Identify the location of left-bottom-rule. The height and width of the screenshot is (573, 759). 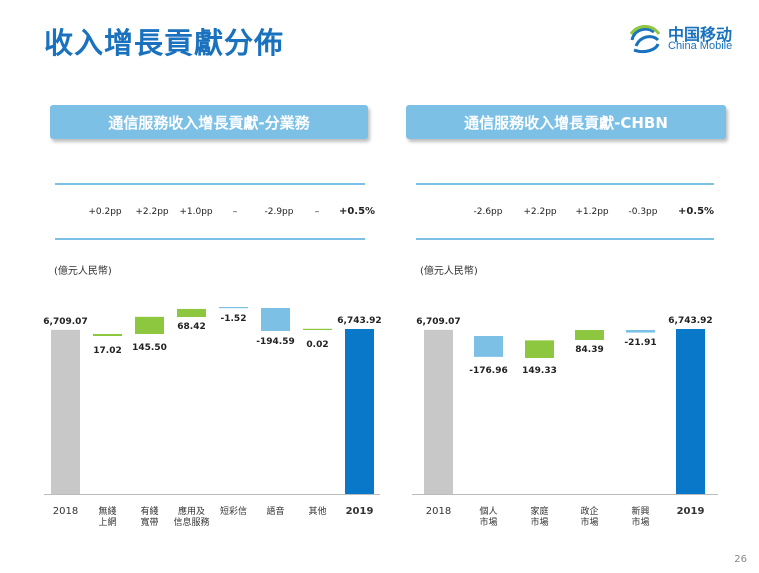
(210, 239).